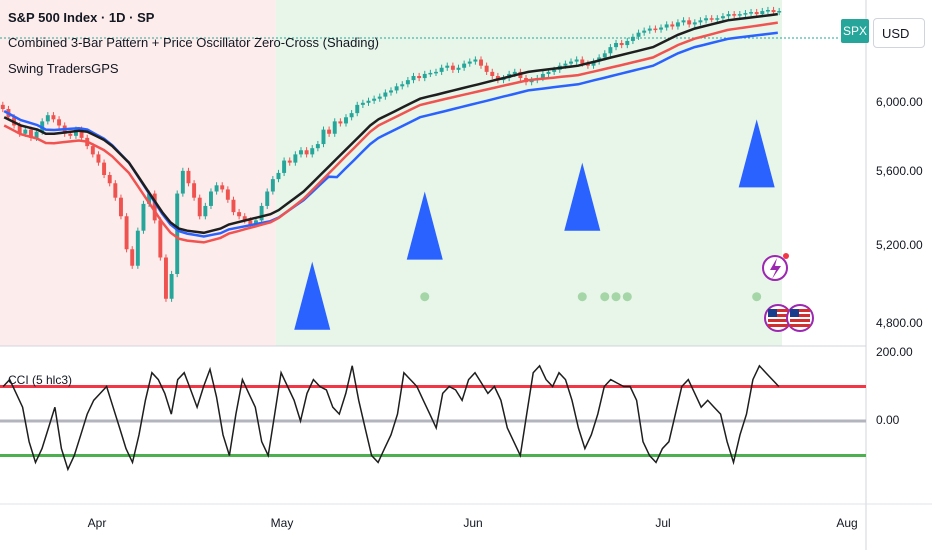 This screenshot has height=550, width=932. Describe the element at coordinates (899, 102) in the screenshot. I see `price-tick: 6,000.00` at that location.